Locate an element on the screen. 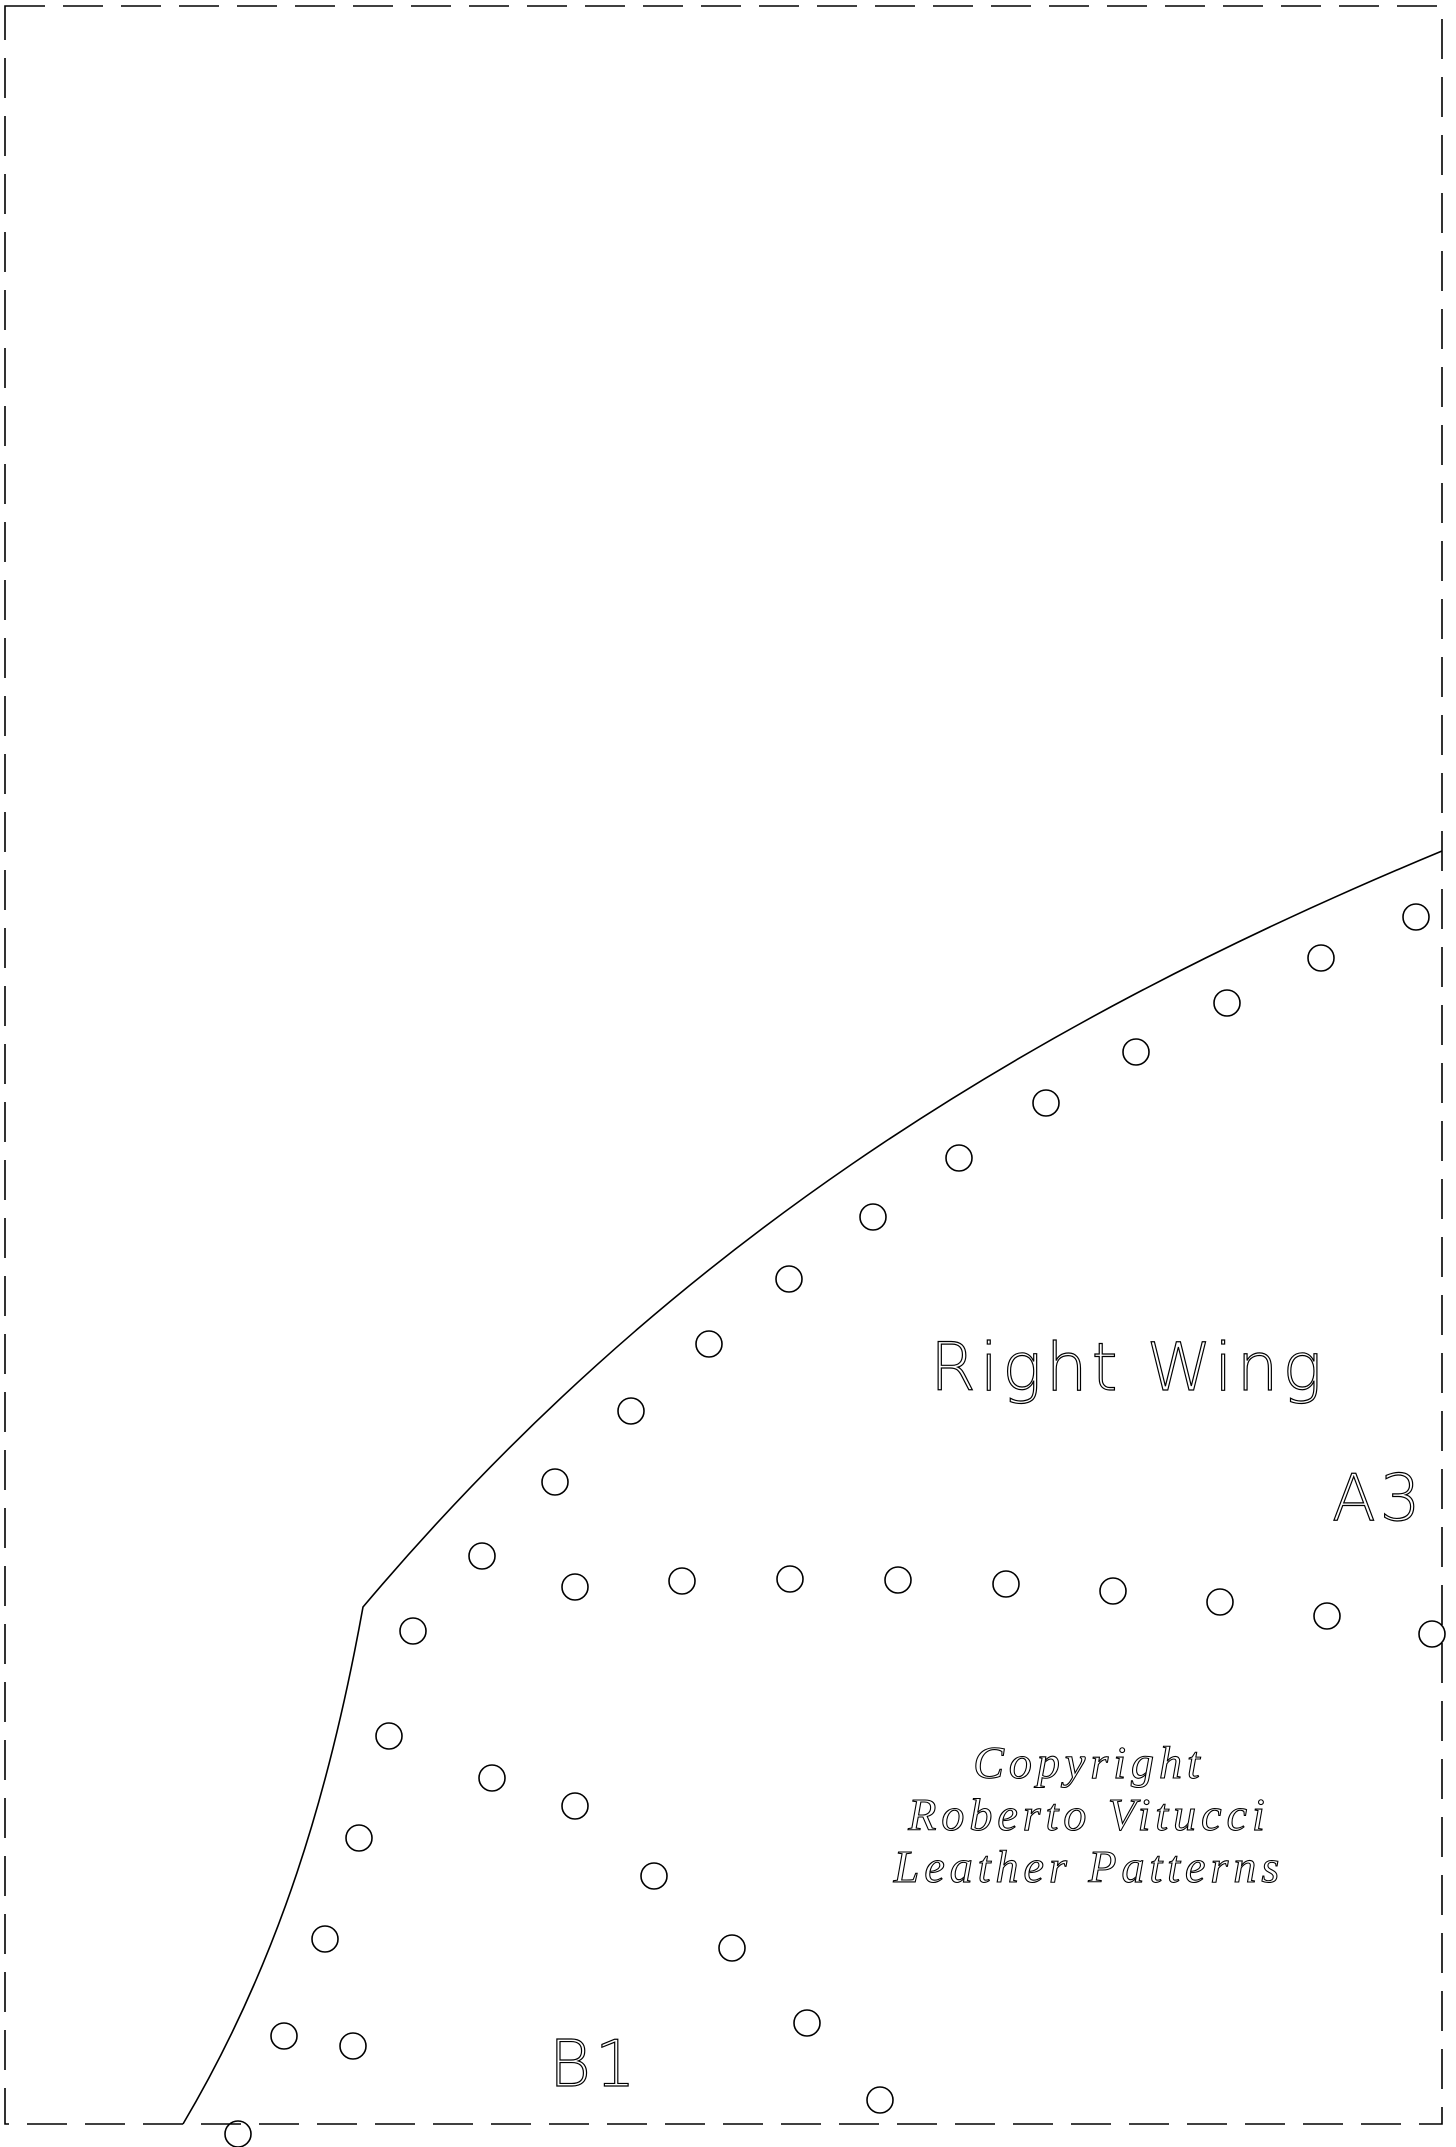 This screenshot has height=2147, width=1456. copyright-line-2: Roberto Vitucci is located at coordinates (1088, 1814).